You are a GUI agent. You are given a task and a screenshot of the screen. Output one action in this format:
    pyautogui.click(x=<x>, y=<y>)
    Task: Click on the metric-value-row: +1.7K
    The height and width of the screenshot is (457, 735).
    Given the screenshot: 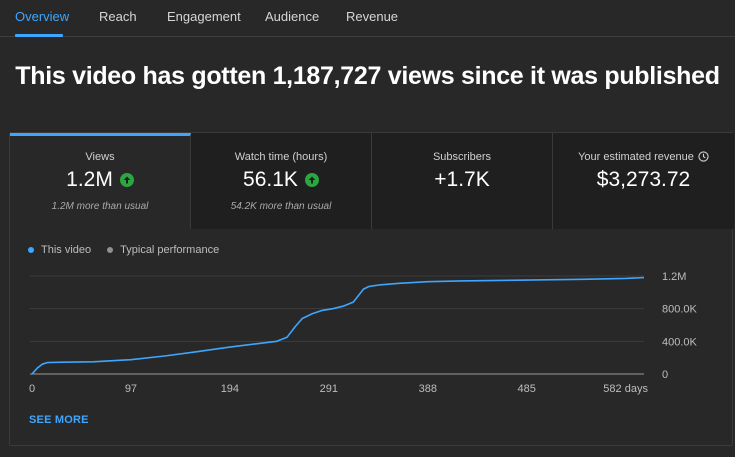 What is the action you would take?
    pyautogui.click(x=462, y=180)
    